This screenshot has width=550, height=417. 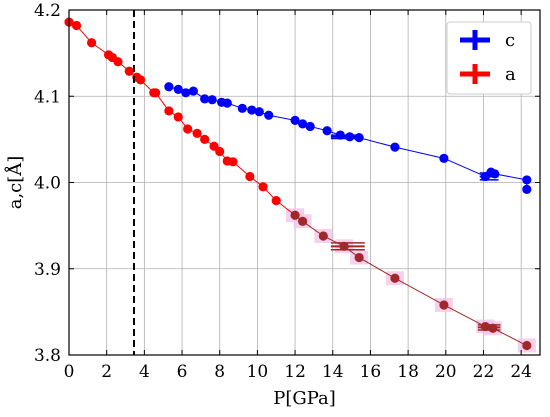 I want to click on legend-box, so click(x=489, y=58).